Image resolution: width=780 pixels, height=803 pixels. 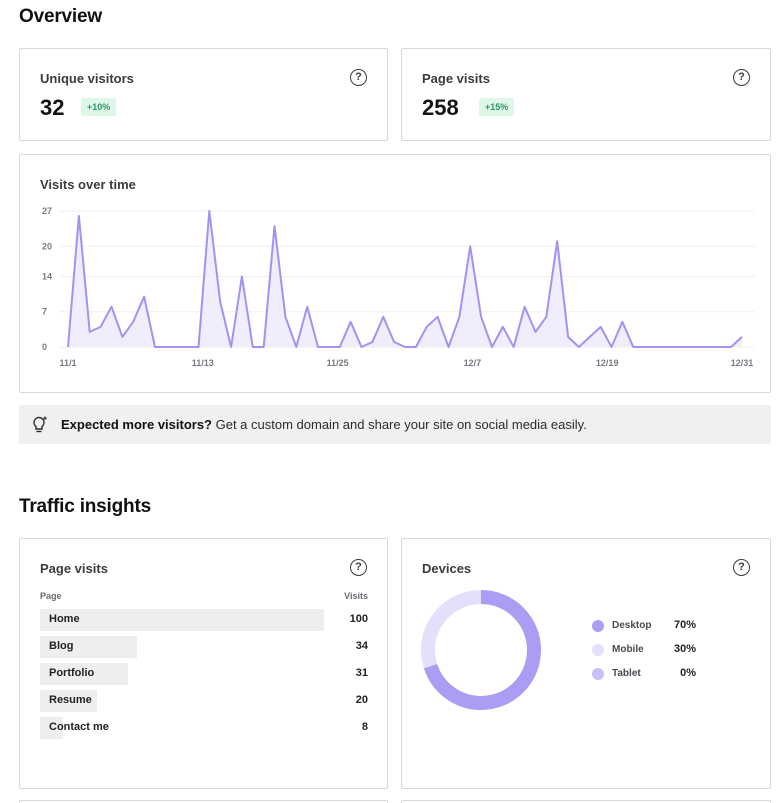 I want to click on page-visits-row-label: Home, so click(x=64, y=619).